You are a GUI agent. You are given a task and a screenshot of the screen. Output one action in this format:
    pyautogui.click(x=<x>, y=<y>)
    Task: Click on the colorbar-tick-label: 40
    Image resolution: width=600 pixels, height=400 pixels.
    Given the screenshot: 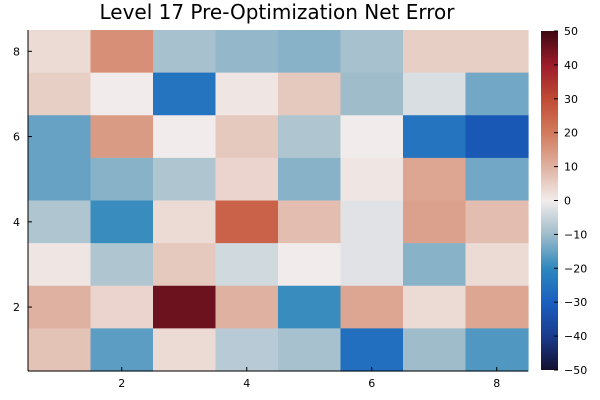 What is the action you would take?
    pyautogui.click(x=571, y=65)
    